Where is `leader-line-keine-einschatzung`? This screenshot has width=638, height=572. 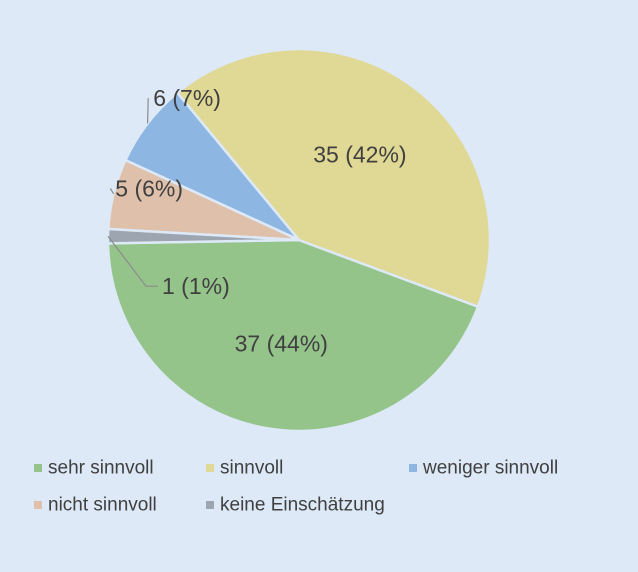
leader-line-keine-einschatzung is located at coordinates (132, 261).